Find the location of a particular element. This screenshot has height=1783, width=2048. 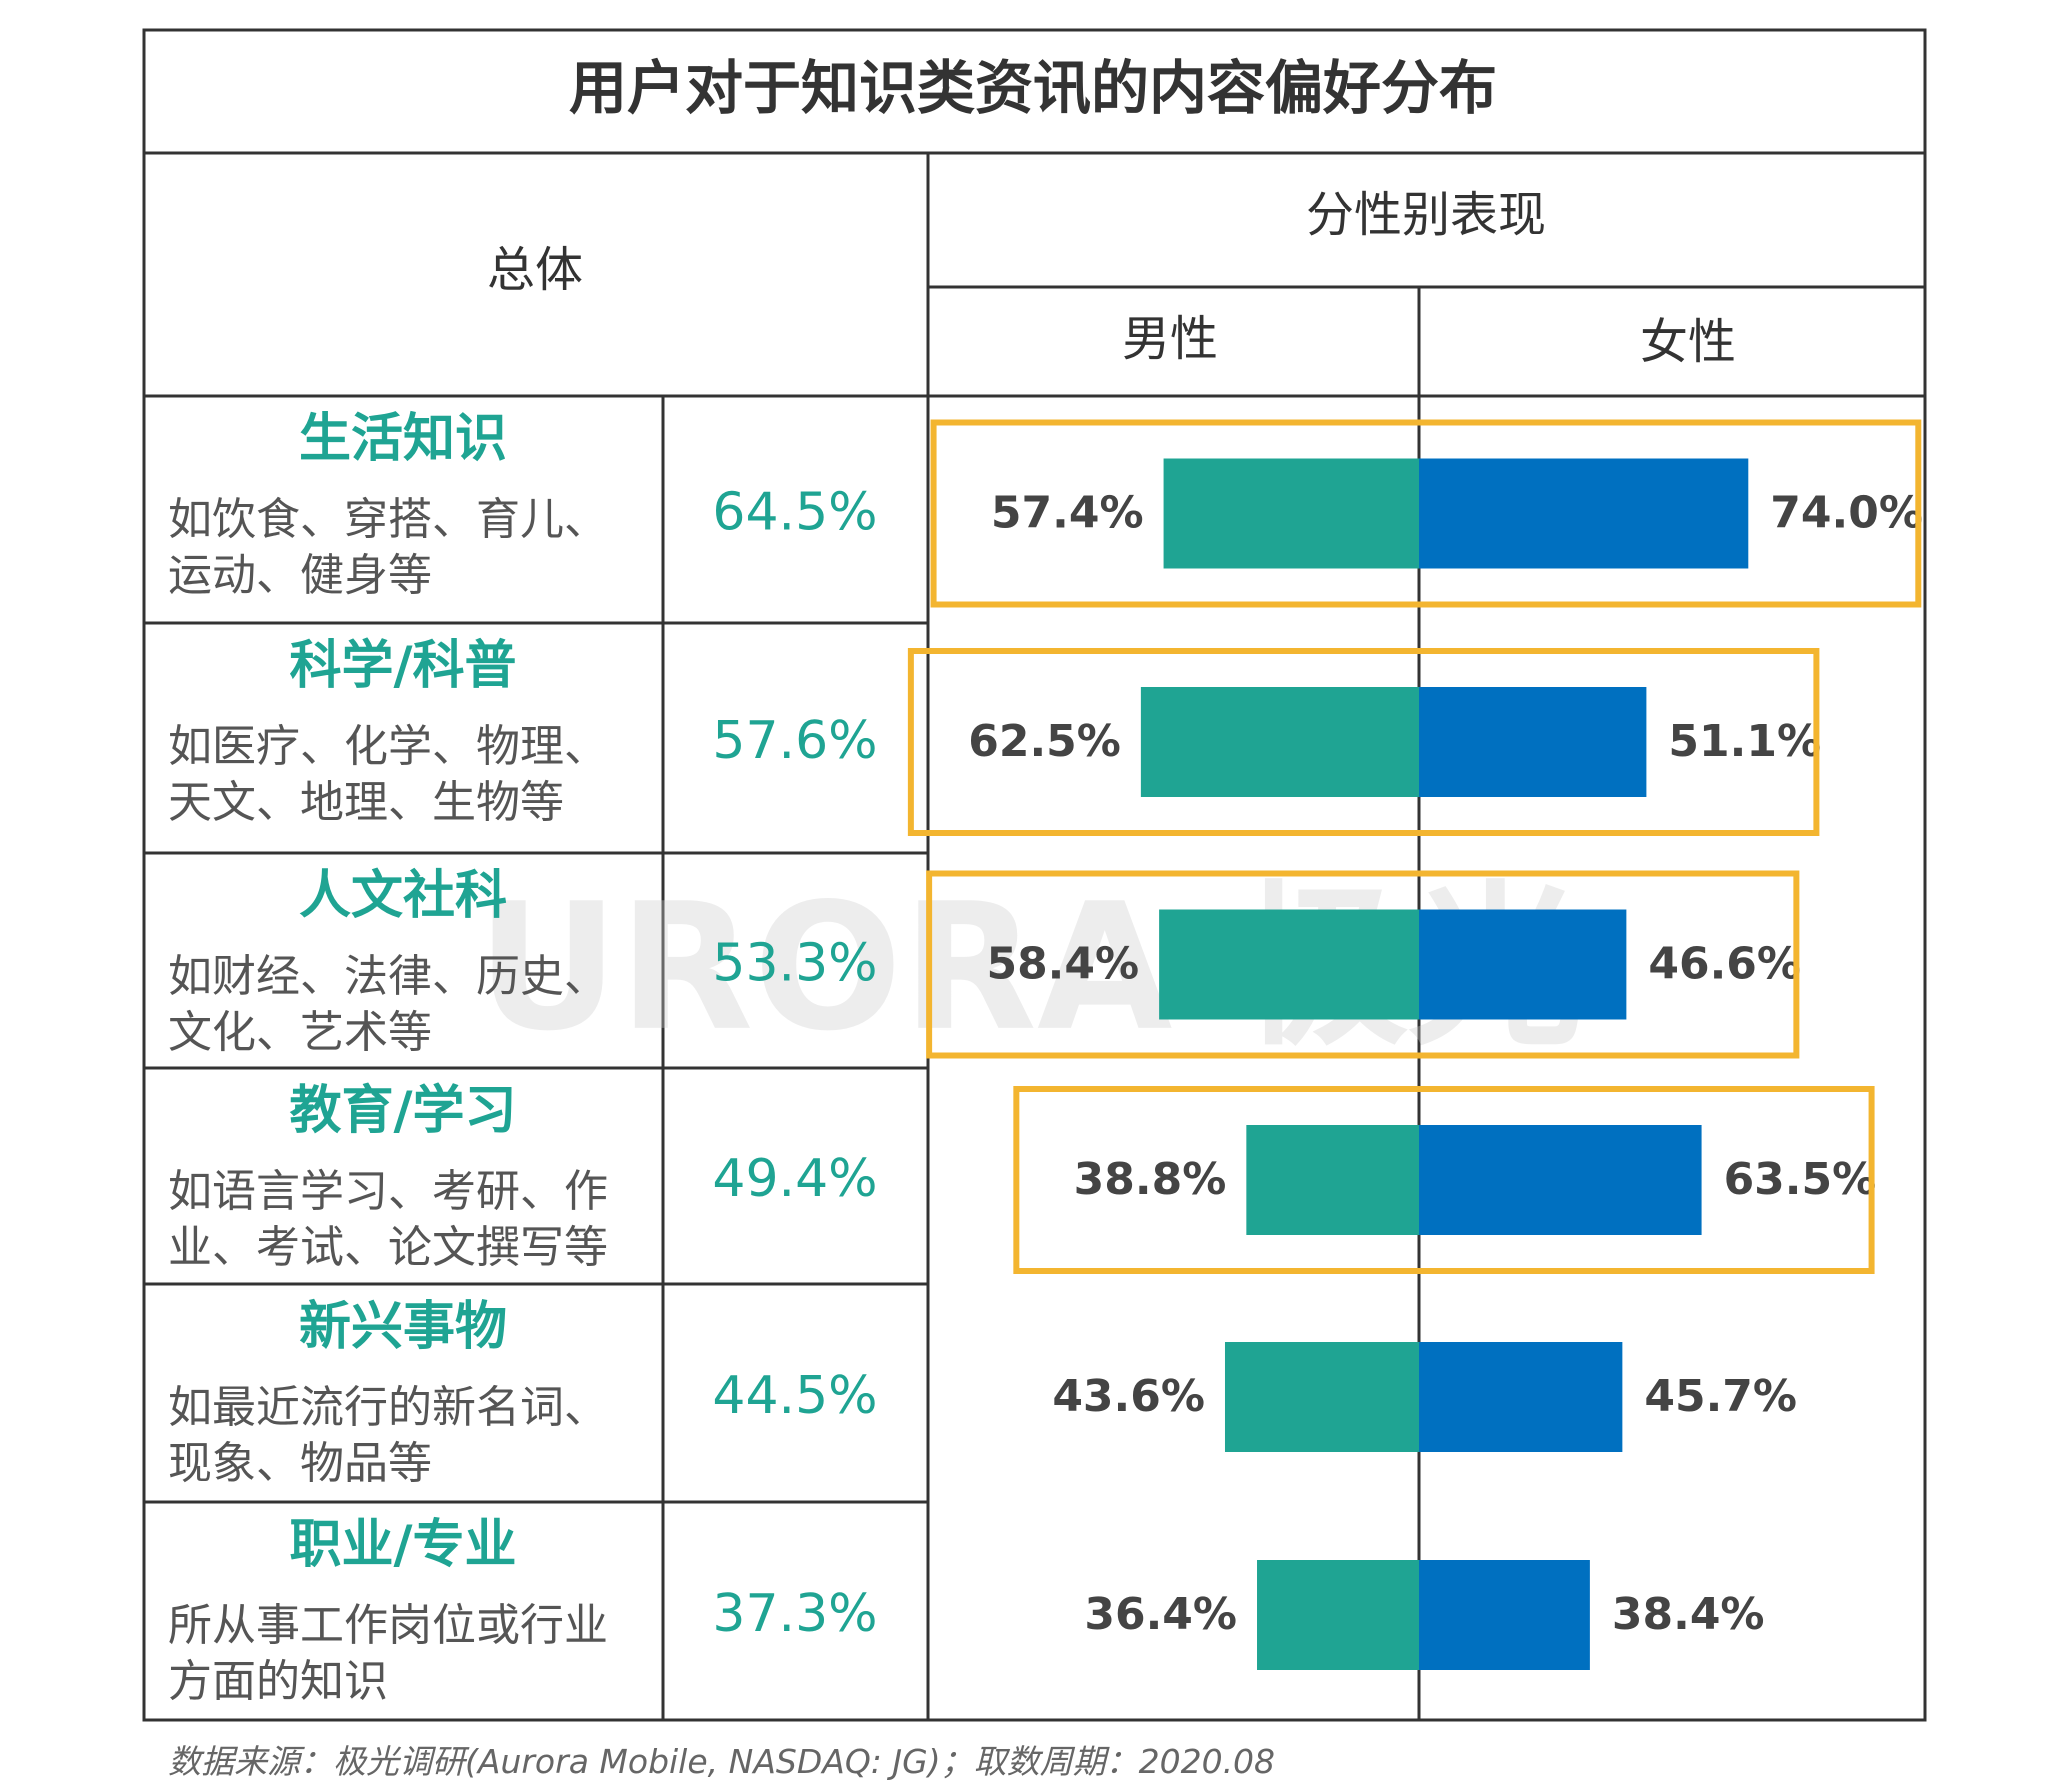

category-description: 如最近流行的新名词、 is located at coordinates (388, 1407).